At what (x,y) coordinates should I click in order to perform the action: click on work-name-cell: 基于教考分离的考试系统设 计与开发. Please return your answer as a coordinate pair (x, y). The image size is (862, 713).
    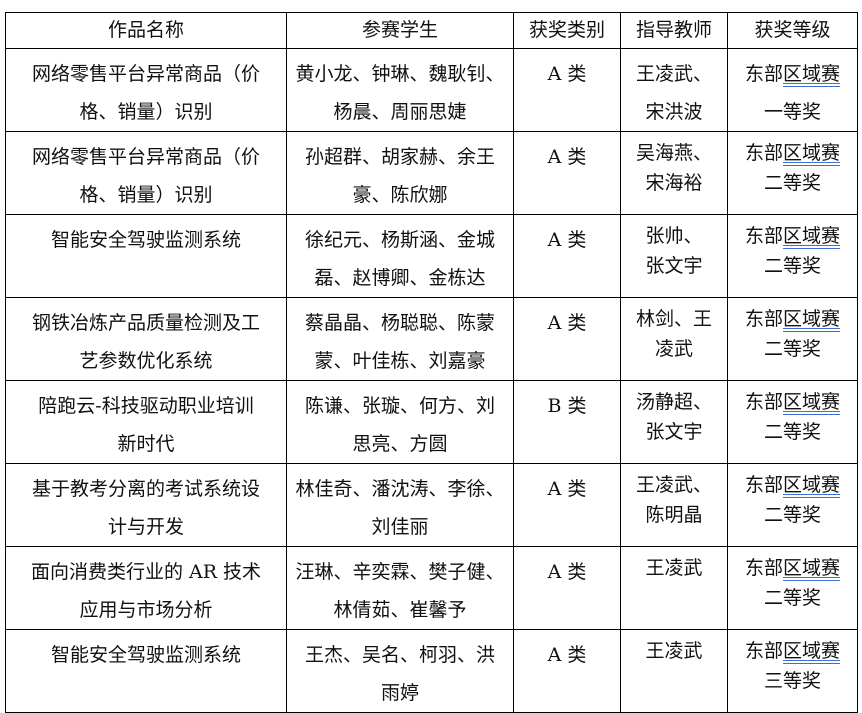
    Looking at the image, I should click on (146, 505).